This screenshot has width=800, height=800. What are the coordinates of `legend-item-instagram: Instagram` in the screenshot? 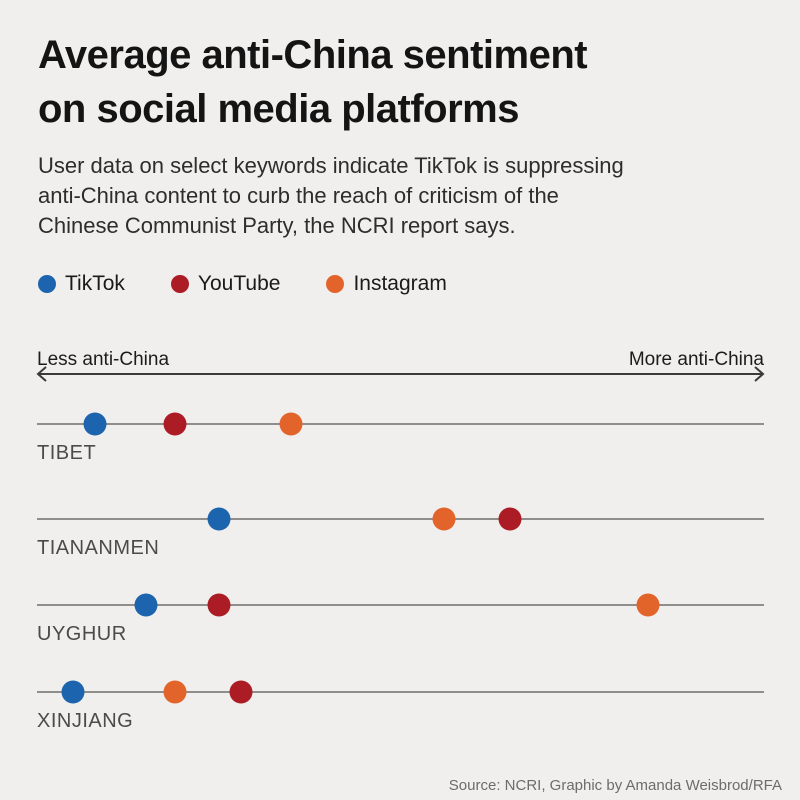 It's located at (386, 284).